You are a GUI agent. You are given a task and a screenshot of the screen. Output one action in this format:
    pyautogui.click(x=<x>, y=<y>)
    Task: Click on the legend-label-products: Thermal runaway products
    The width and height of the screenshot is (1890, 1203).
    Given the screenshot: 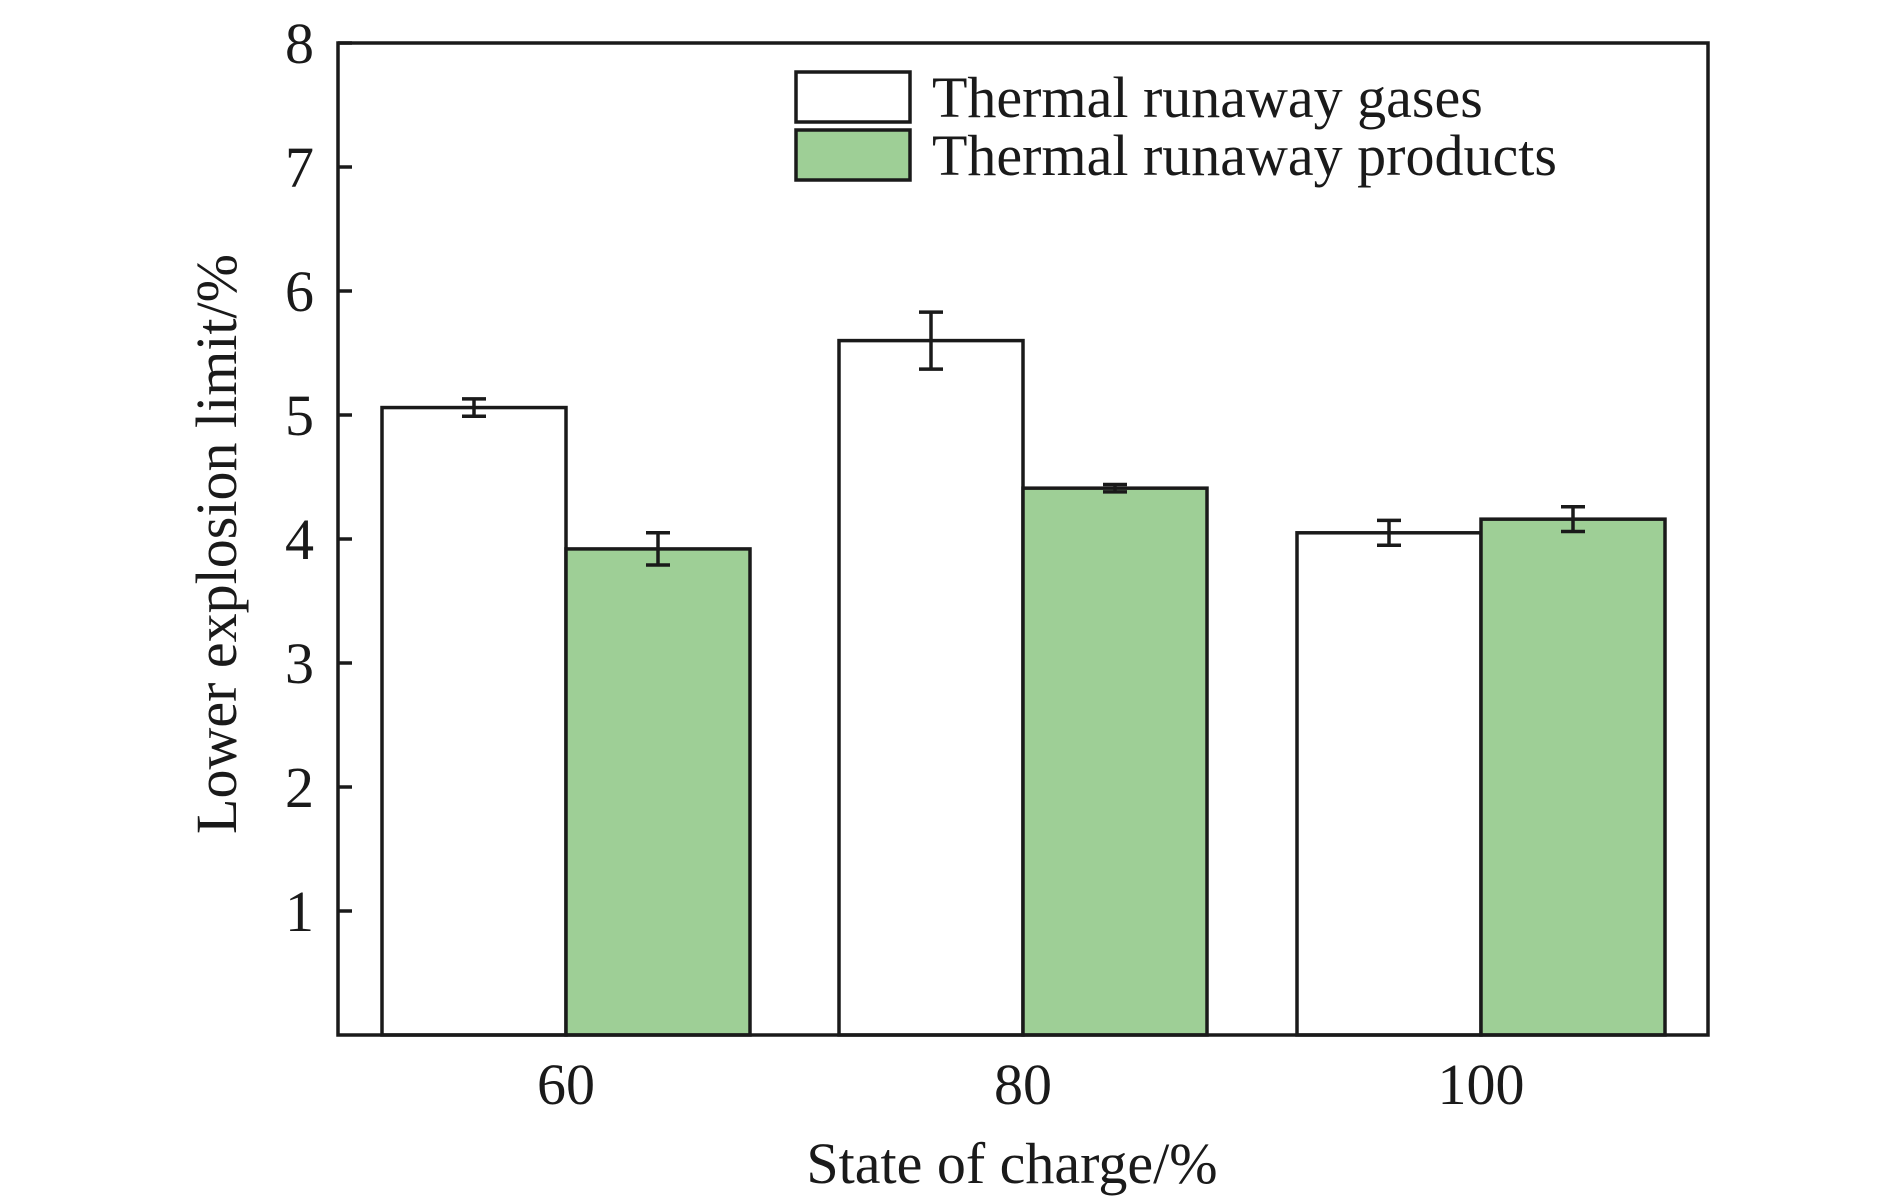 What is the action you would take?
    pyautogui.click(x=1244, y=155)
    